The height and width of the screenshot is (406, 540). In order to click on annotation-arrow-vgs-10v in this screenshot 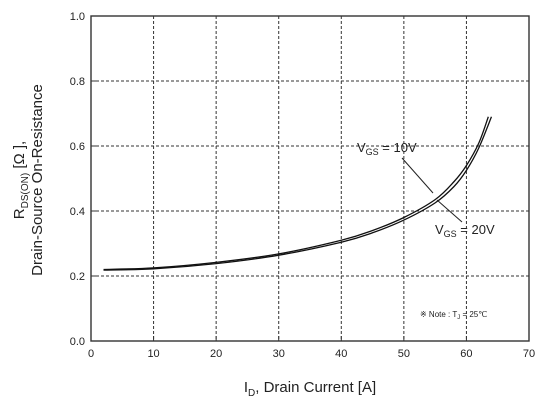, I will do `click(417, 175)`.